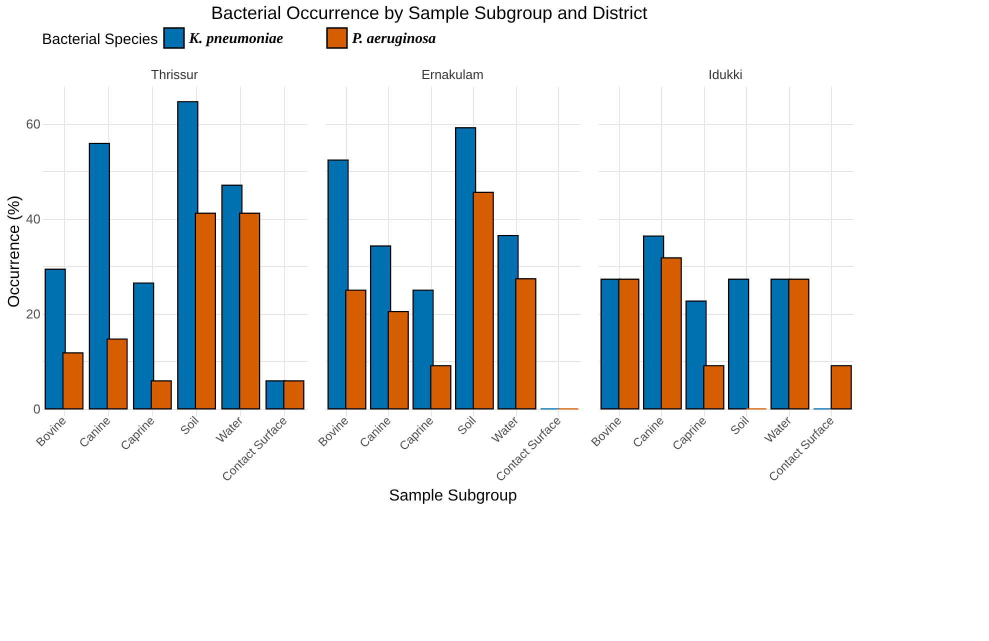  I want to click on y-tick-label: 0, so click(36, 408).